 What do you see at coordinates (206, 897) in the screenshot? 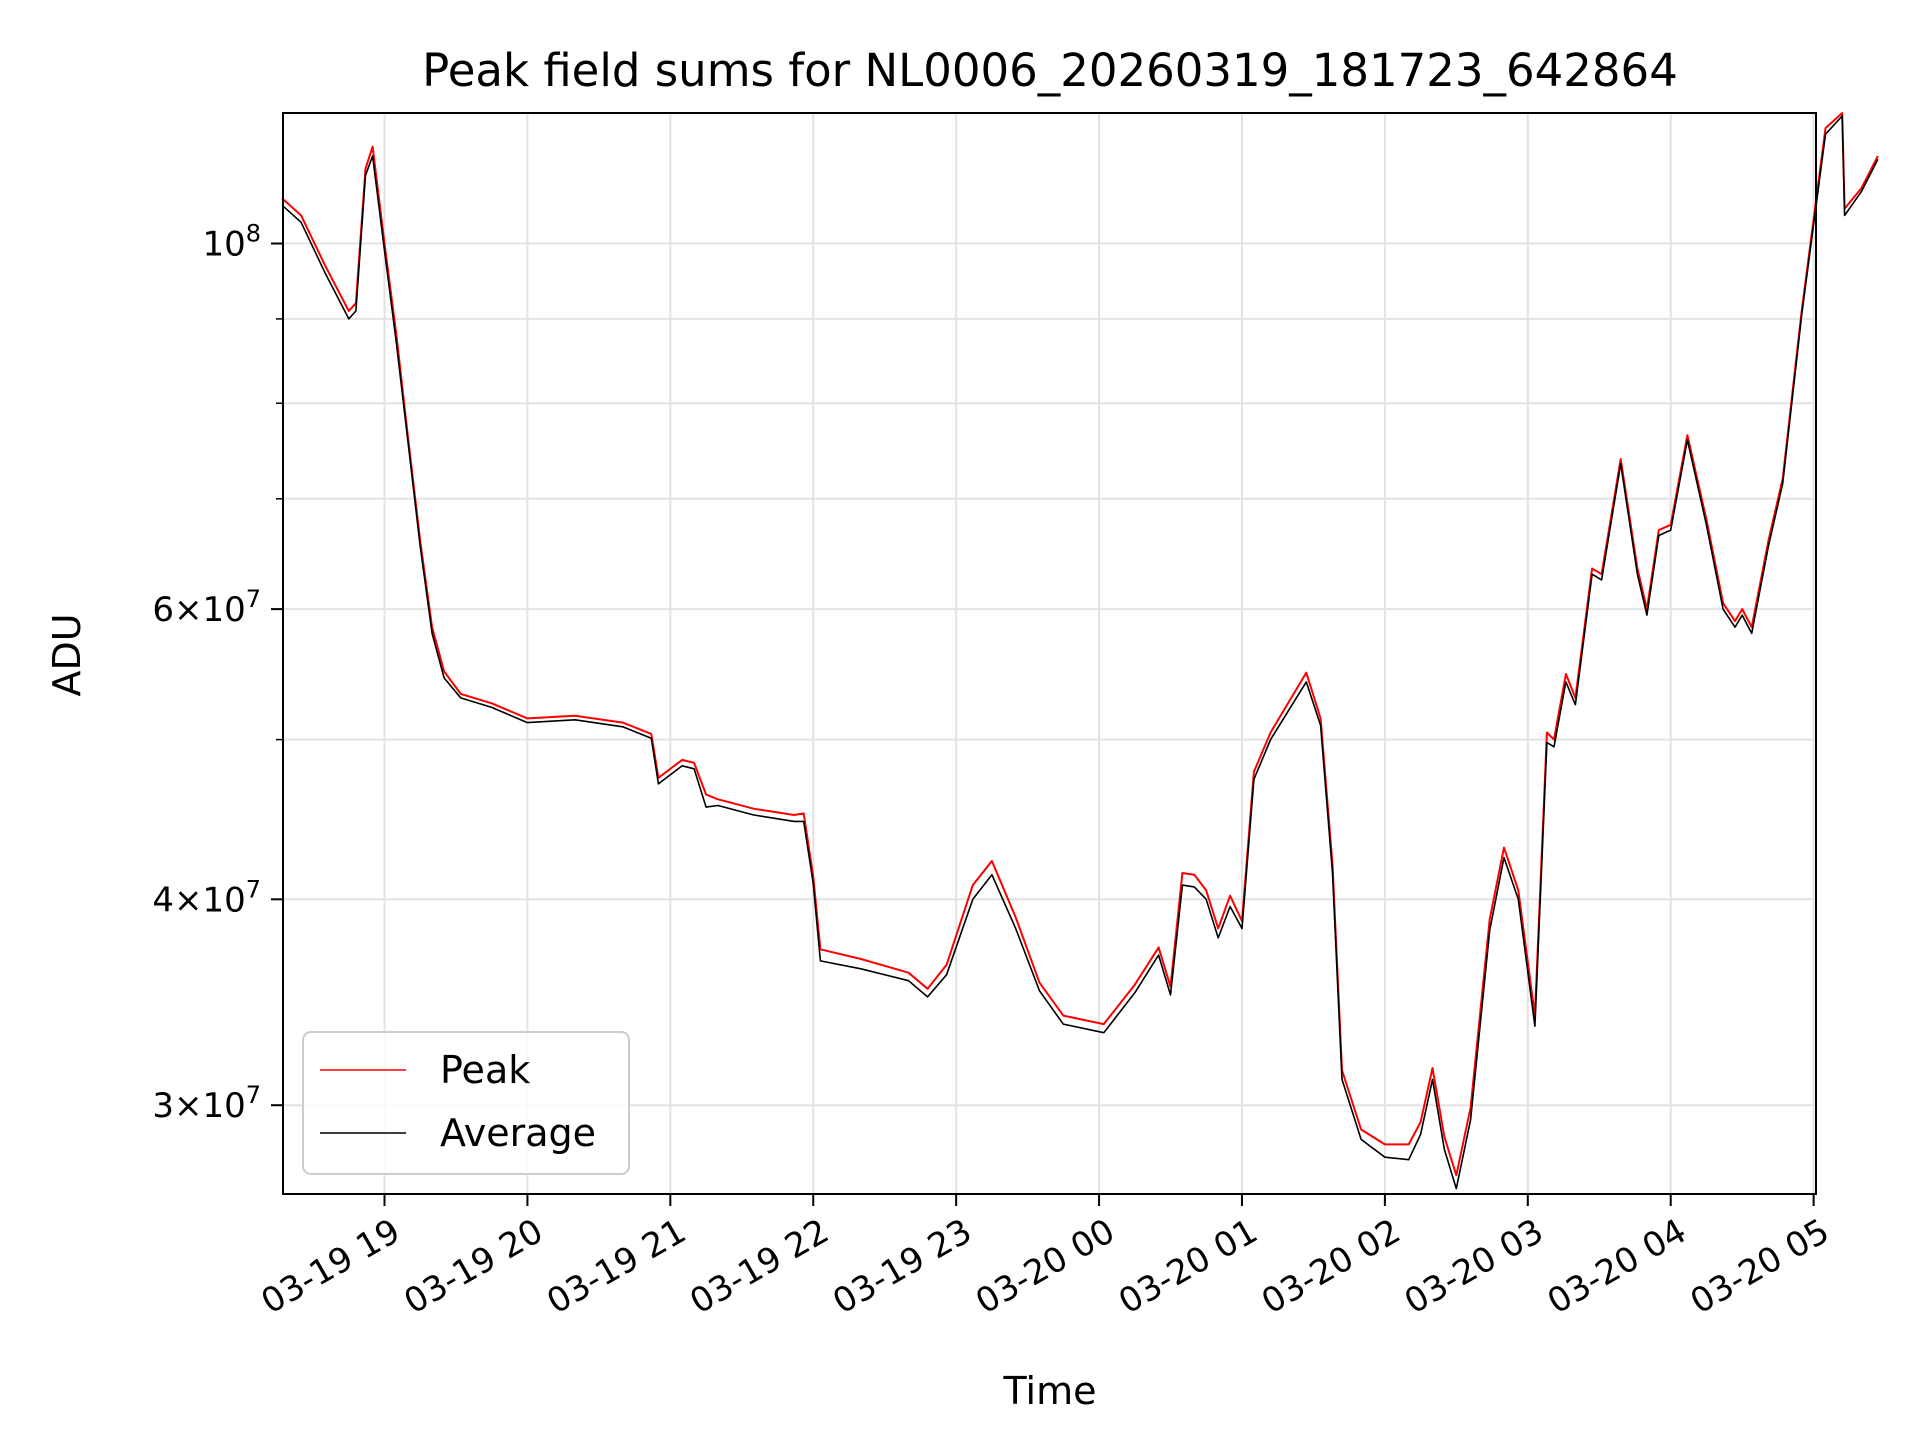
I see `y-tick-label: 4×107` at bounding box center [206, 897].